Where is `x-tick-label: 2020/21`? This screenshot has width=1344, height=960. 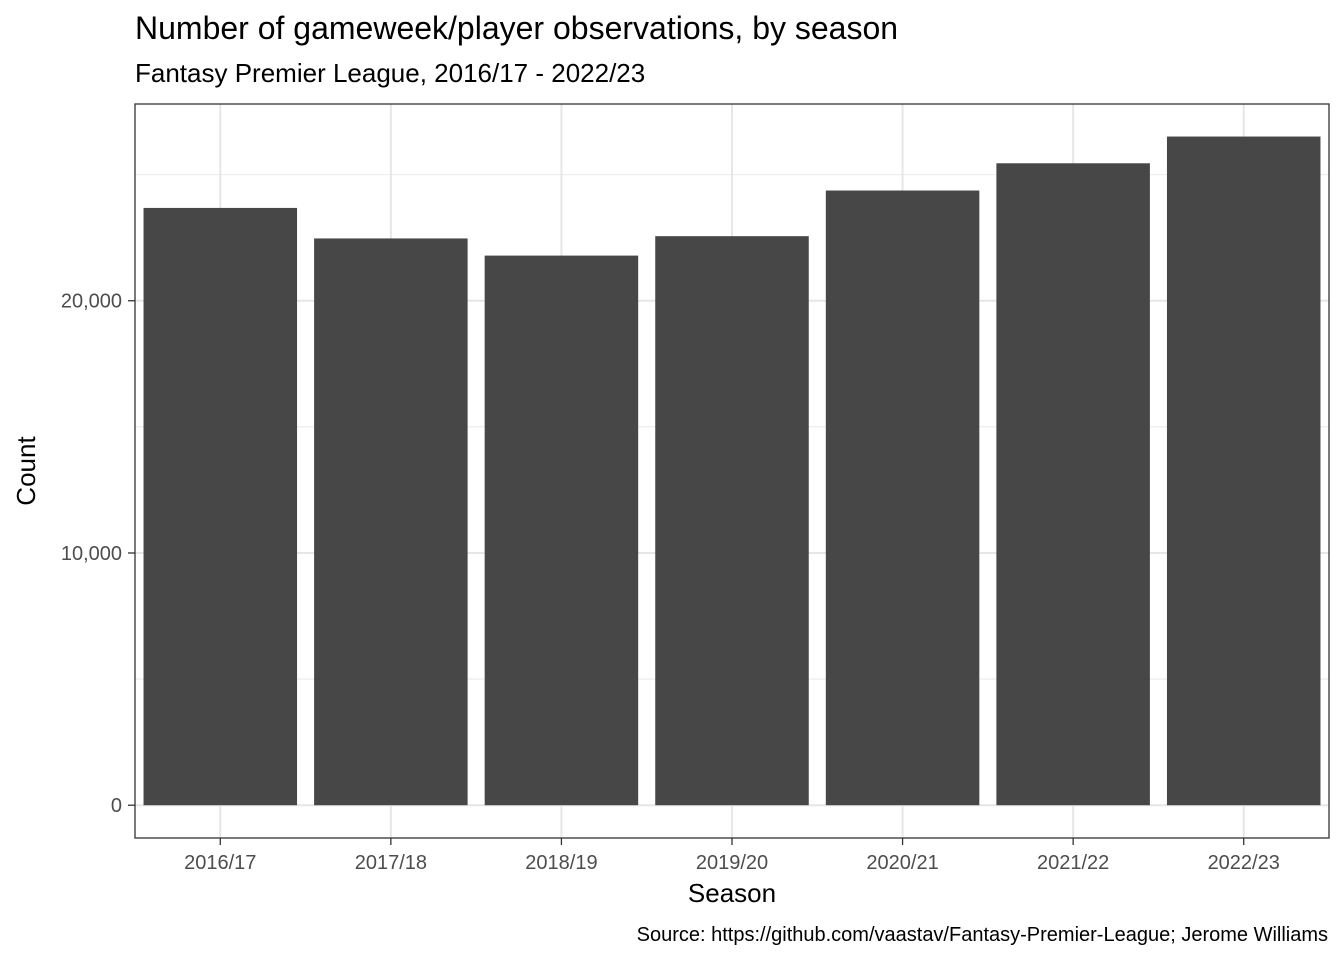
x-tick-label: 2020/21 is located at coordinates (902, 863).